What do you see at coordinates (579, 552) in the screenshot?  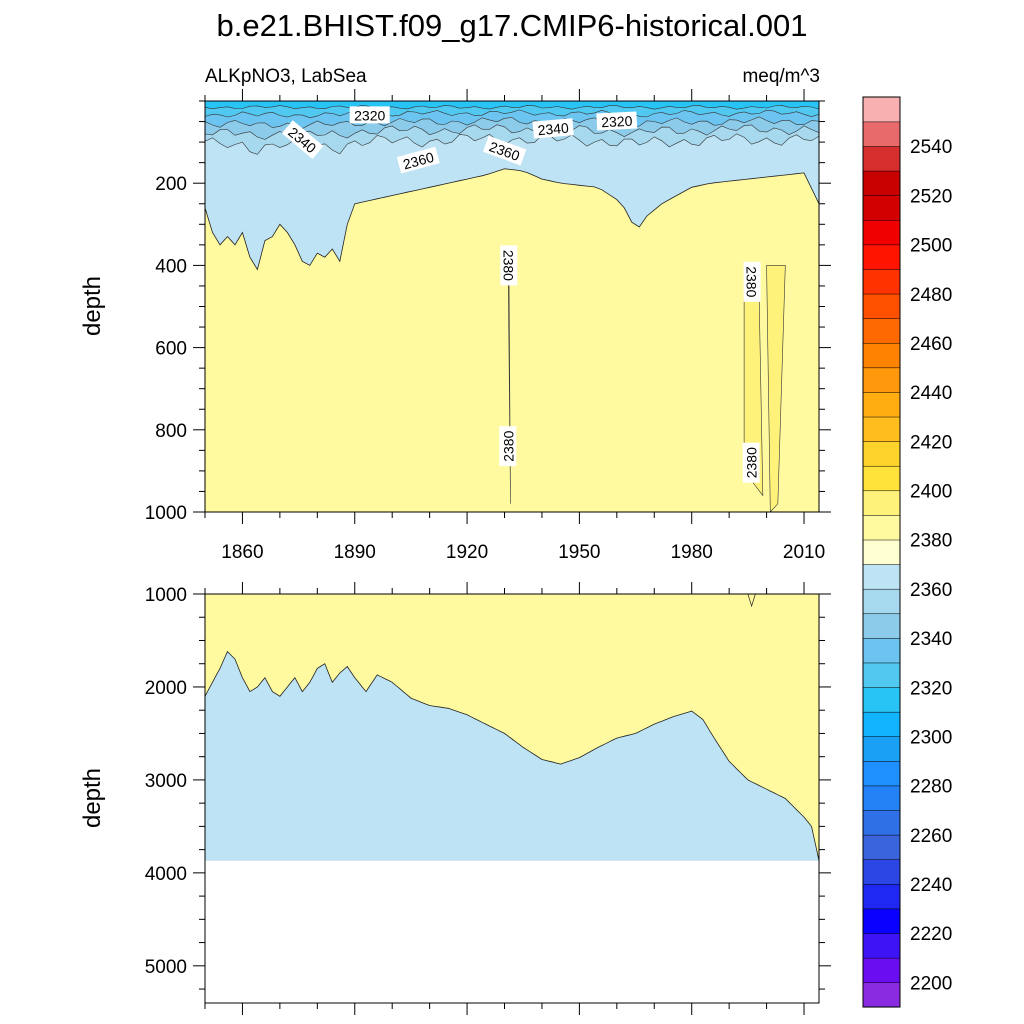 I see `x-tick-label: 1950` at bounding box center [579, 552].